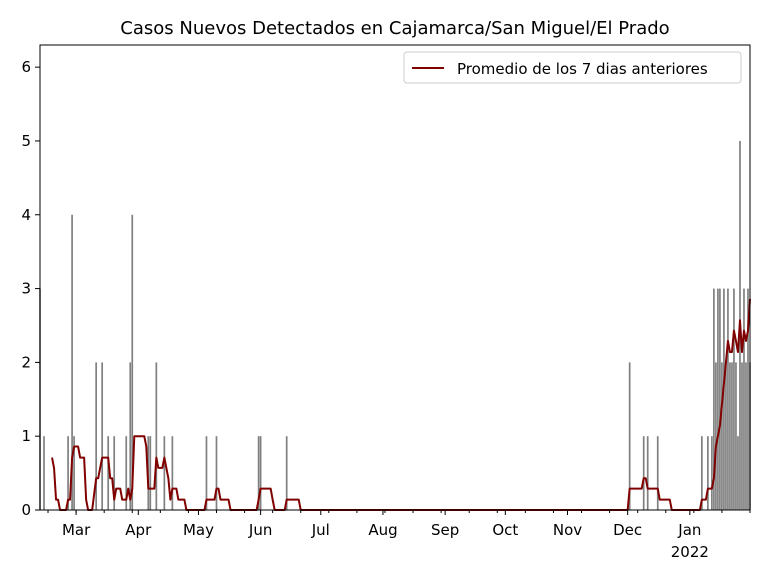 Image resolution: width=768 pixels, height=576 pixels. I want to click on y-tick-label: 5, so click(26, 141).